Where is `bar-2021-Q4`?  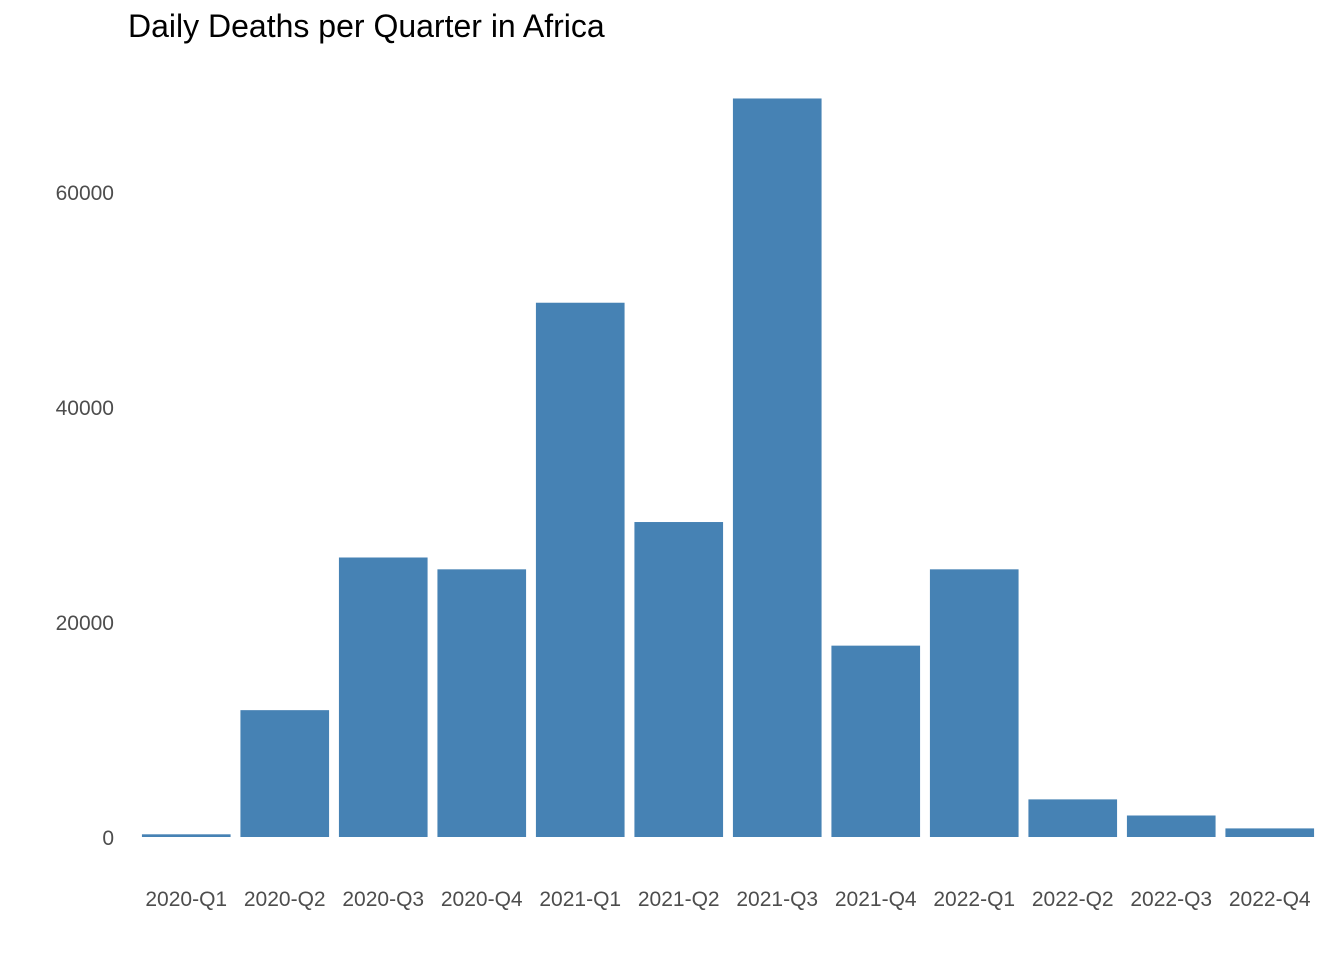 bar-2021-Q4 is located at coordinates (876, 741).